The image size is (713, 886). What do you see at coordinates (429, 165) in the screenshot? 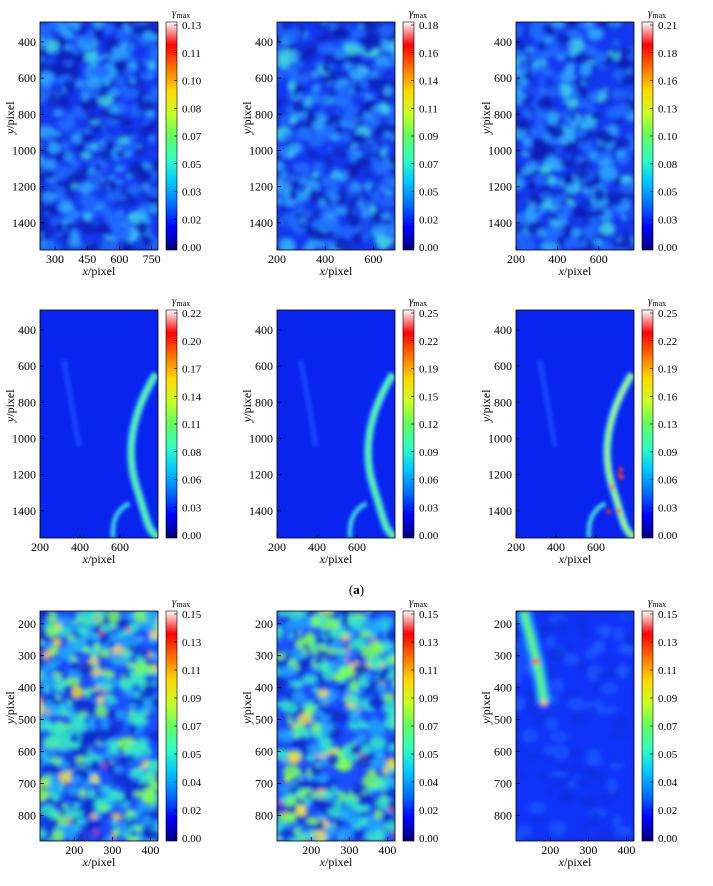
I see `colorbar-tick-label: 0.07` at bounding box center [429, 165].